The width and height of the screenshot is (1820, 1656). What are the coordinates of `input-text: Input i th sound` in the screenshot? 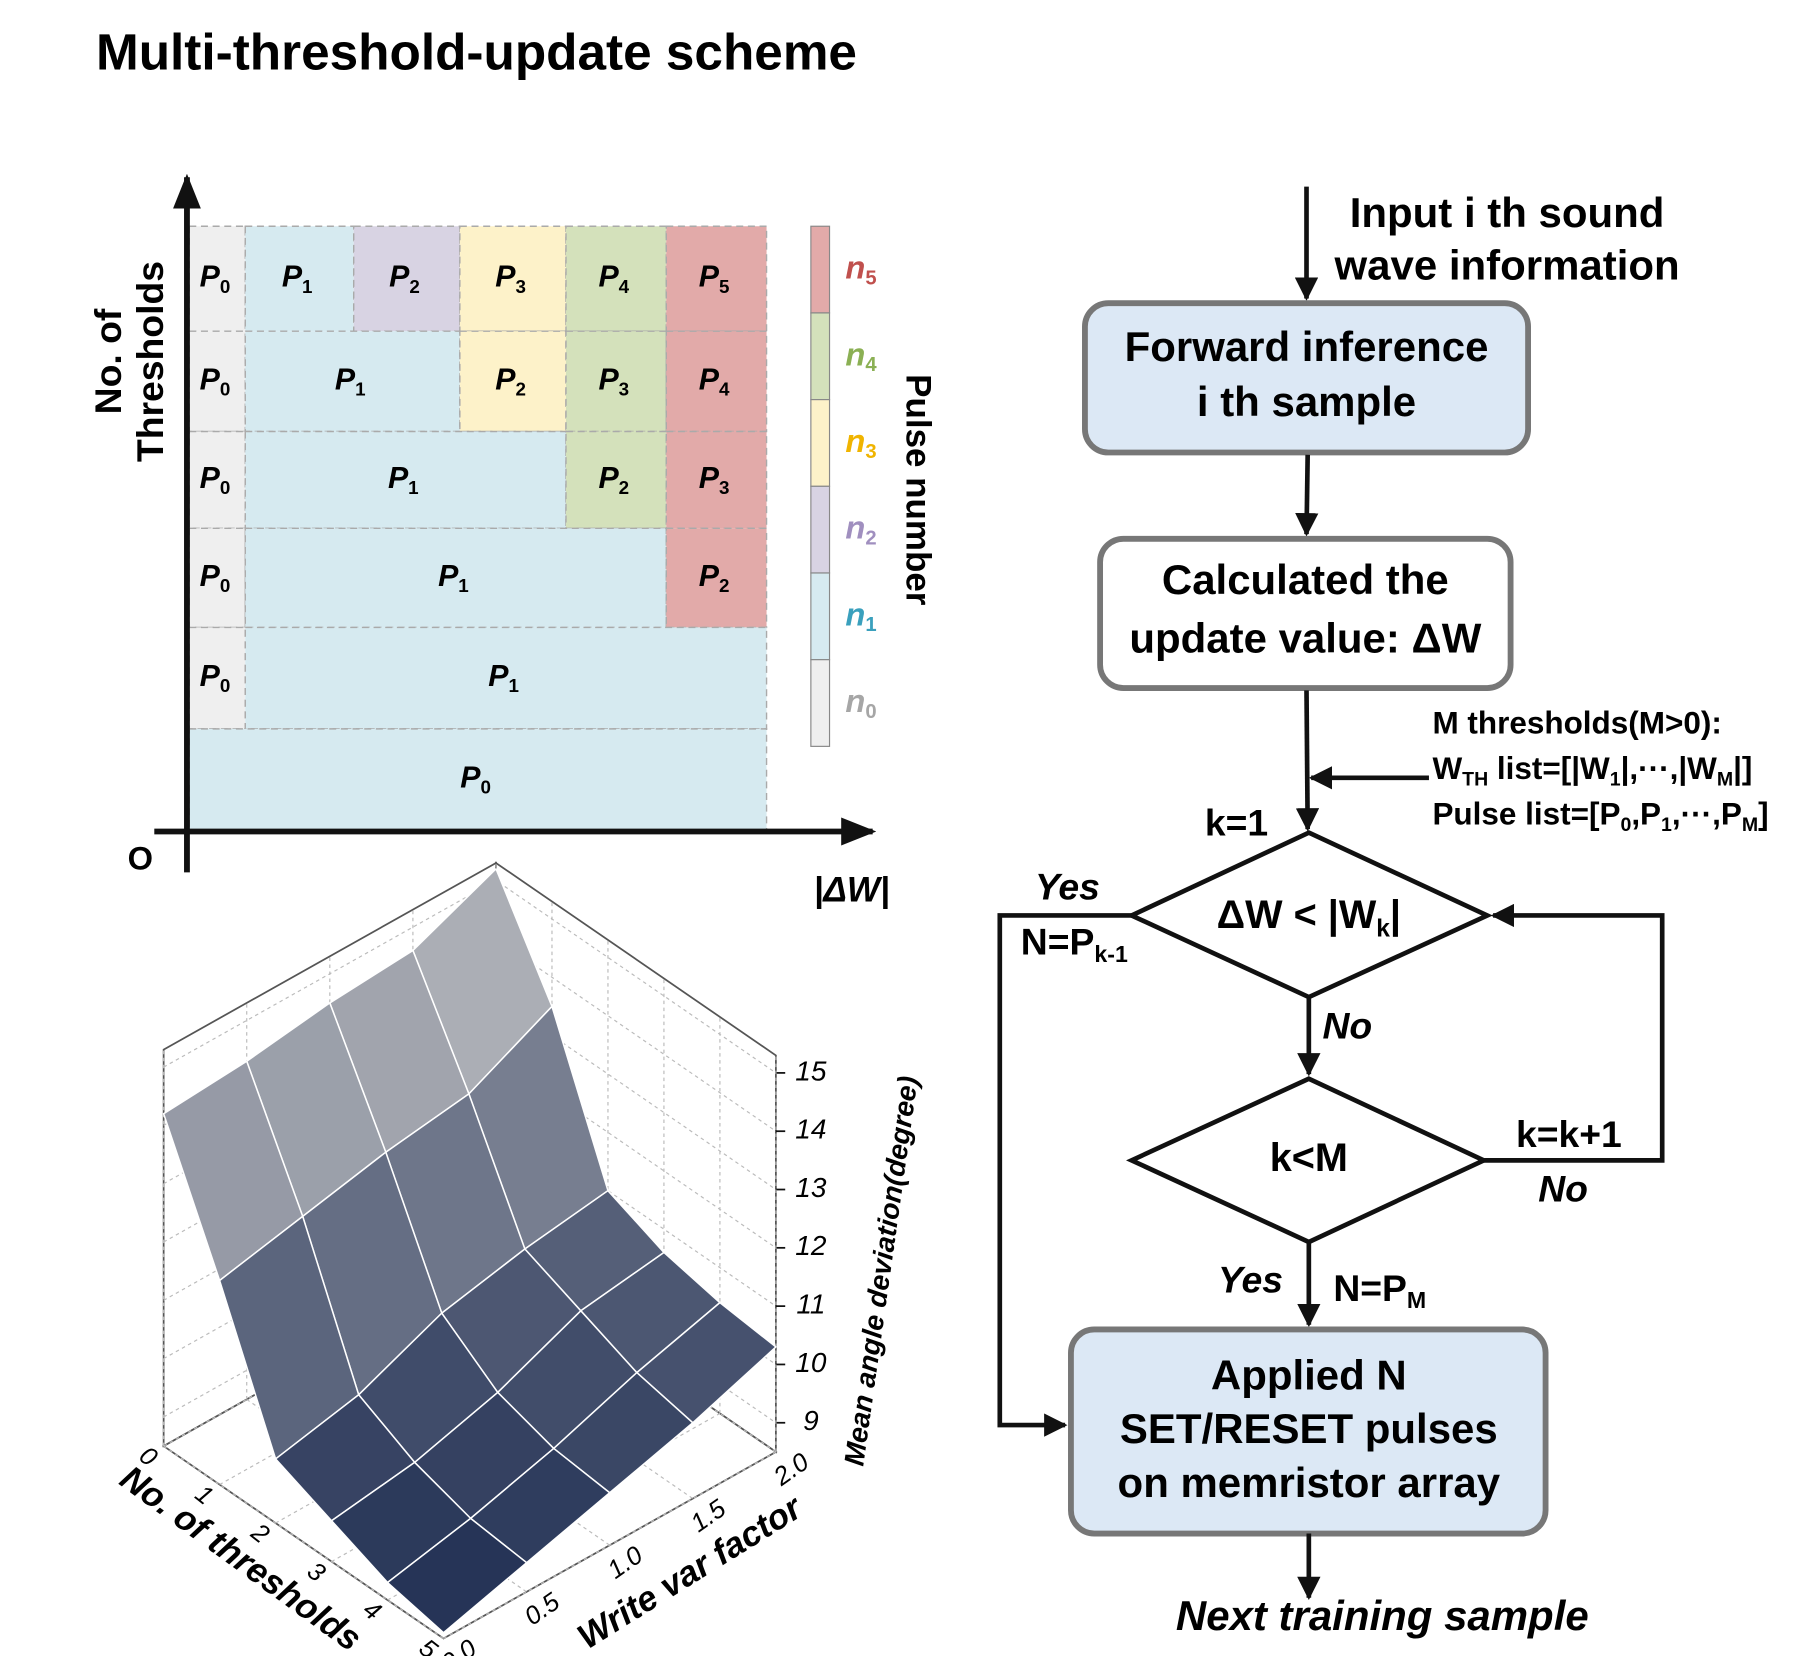 It's located at (1507, 212).